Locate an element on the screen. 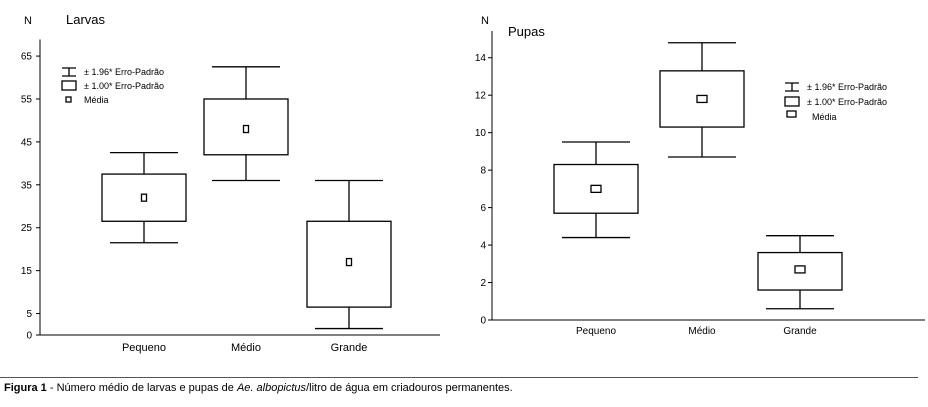  chart-pupas-ylabel: N is located at coordinates (485, 21).